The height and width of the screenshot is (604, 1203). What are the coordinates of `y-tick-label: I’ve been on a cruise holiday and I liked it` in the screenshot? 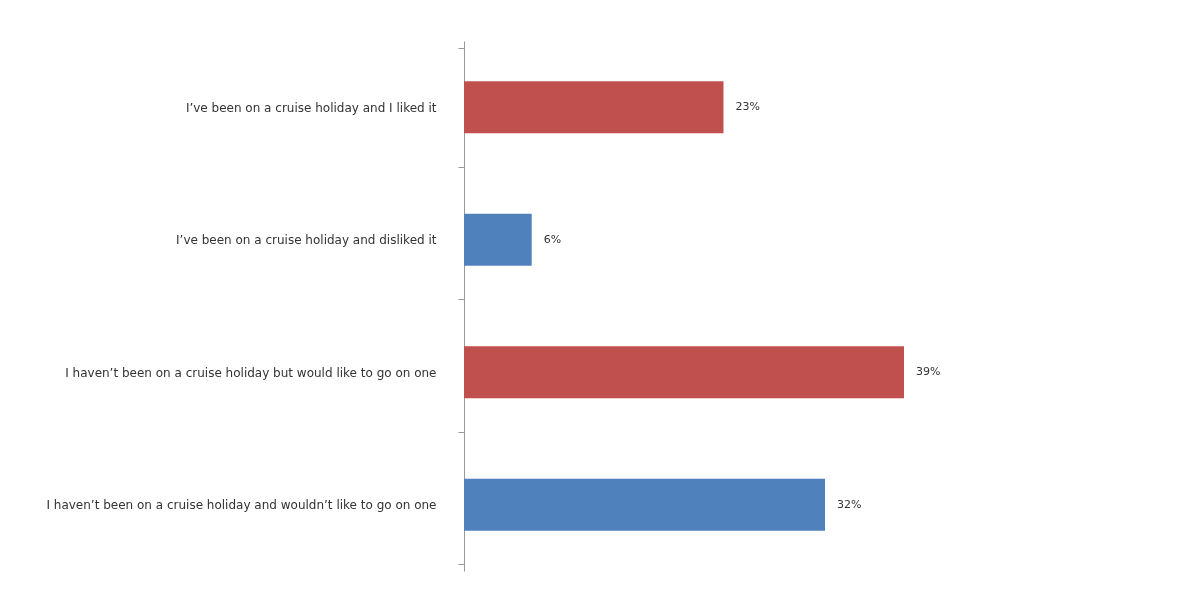 It's located at (311, 107).